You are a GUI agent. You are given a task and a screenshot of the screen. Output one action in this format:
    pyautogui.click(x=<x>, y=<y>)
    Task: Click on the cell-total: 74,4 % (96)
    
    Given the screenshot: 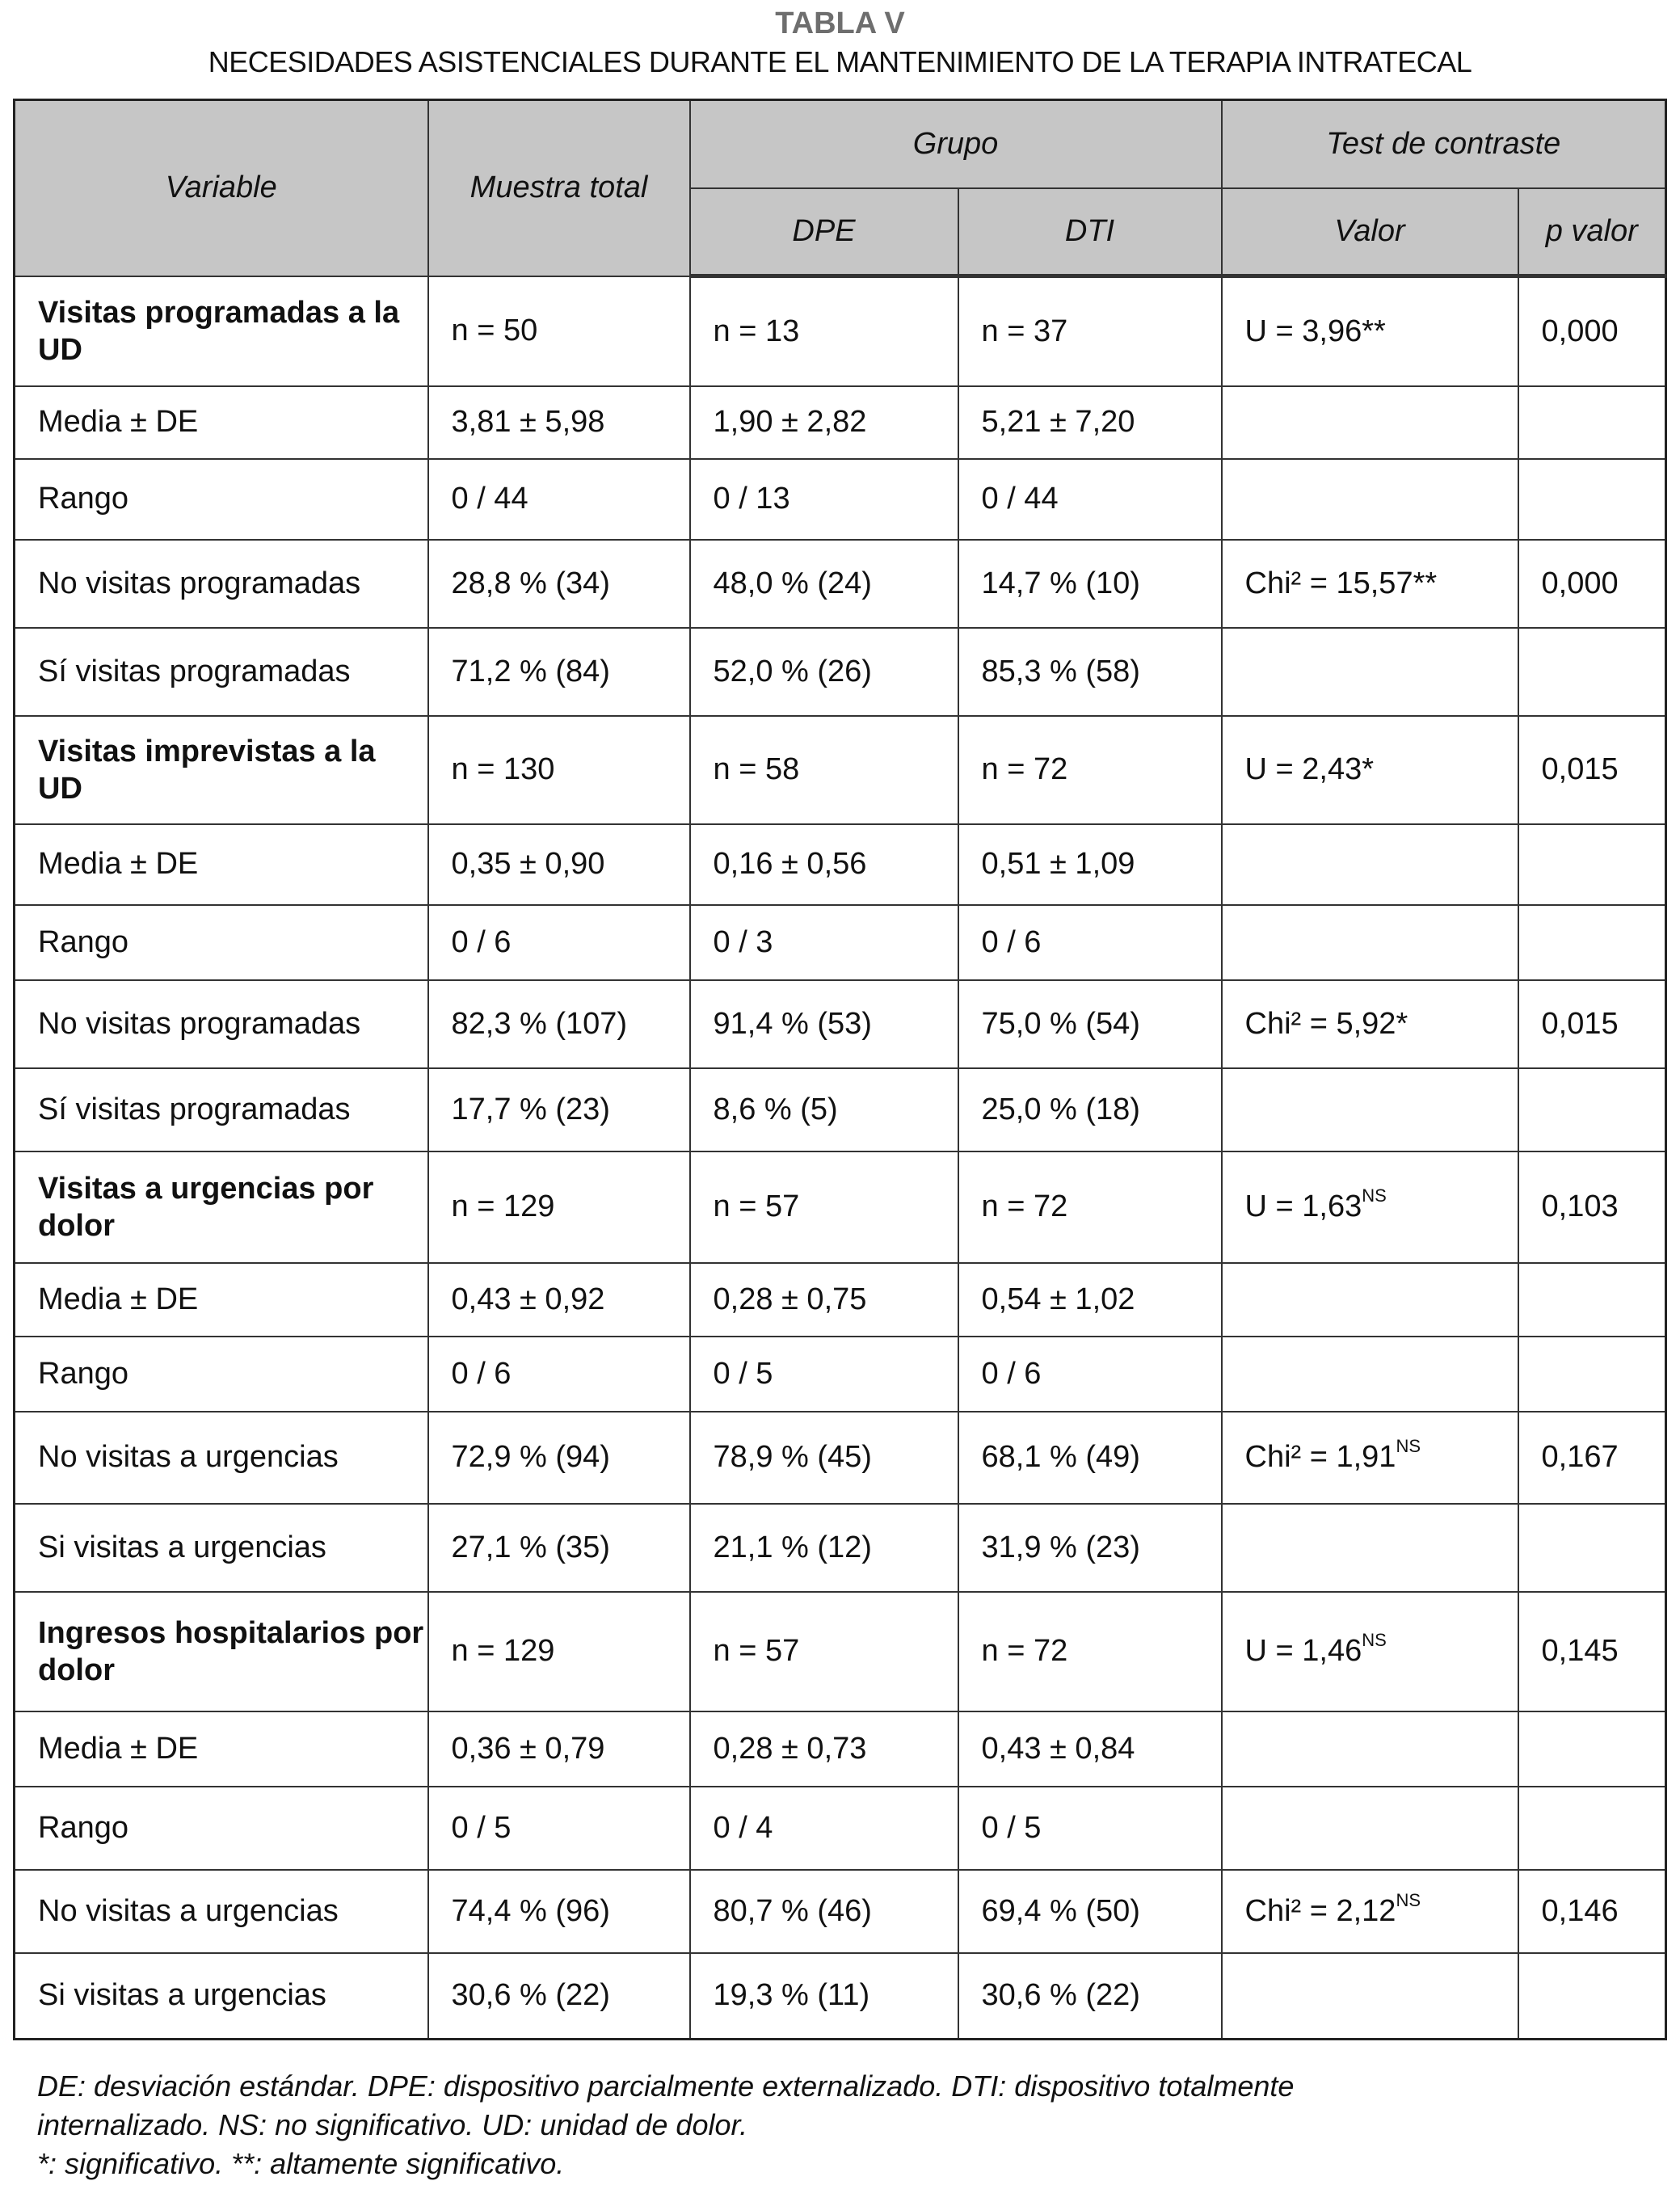 What is the action you would take?
    pyautogui.click(x=559, y=1911)
    